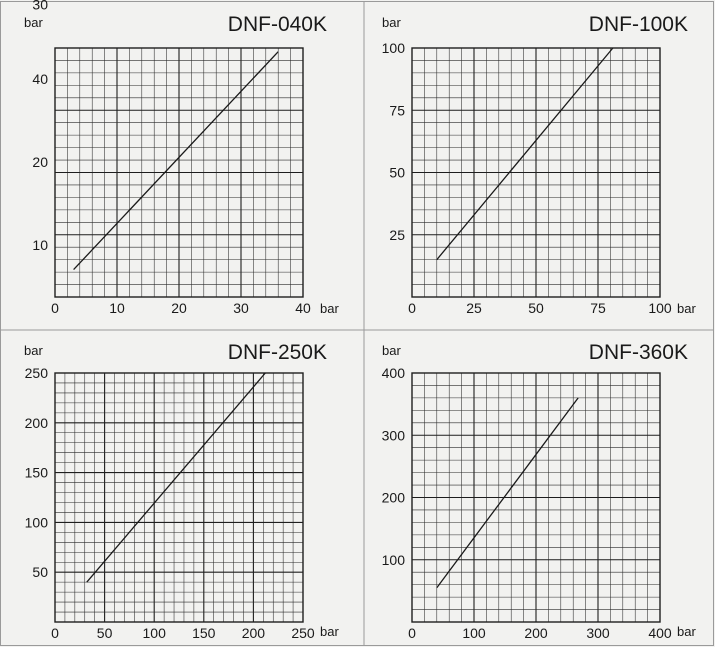 The image size is (715, 647). What do you see at coordinates (394, 435) in the screenshot?
I see `y-tick-label: 300` at bounding box center [394, 435].